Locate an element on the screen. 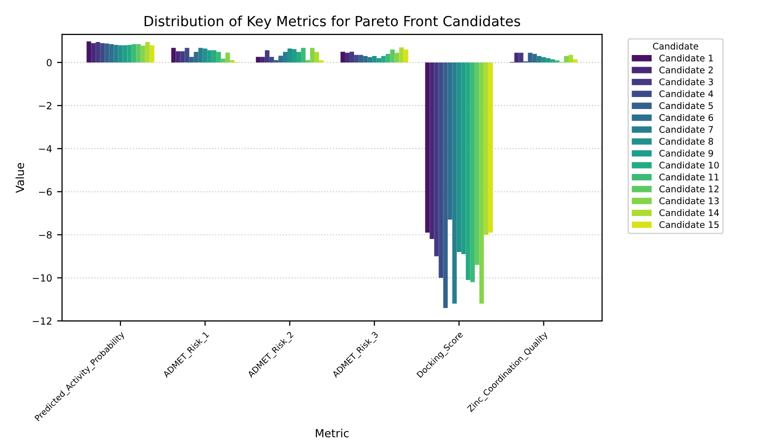 The height and width of the screenshot is (442, 766). legend-label: Candidate 15 is located at coordinates (689, 224).